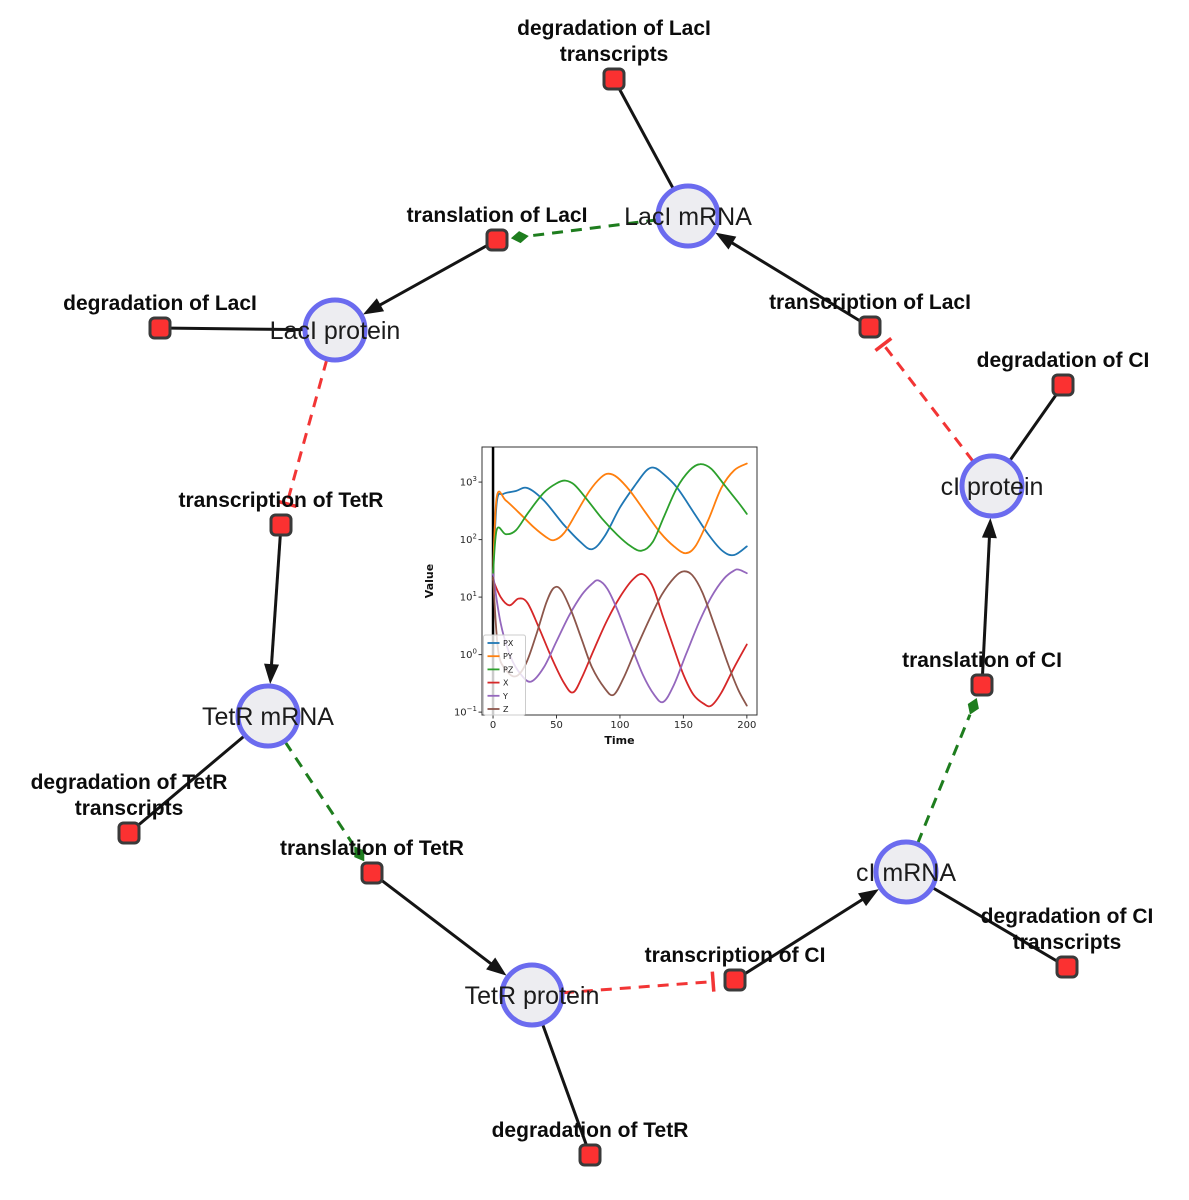 Image resolution: width=1189 pixels, height=1200 pixels. I want to click on reaction-node-transcription-tetr, so click(281, 525).